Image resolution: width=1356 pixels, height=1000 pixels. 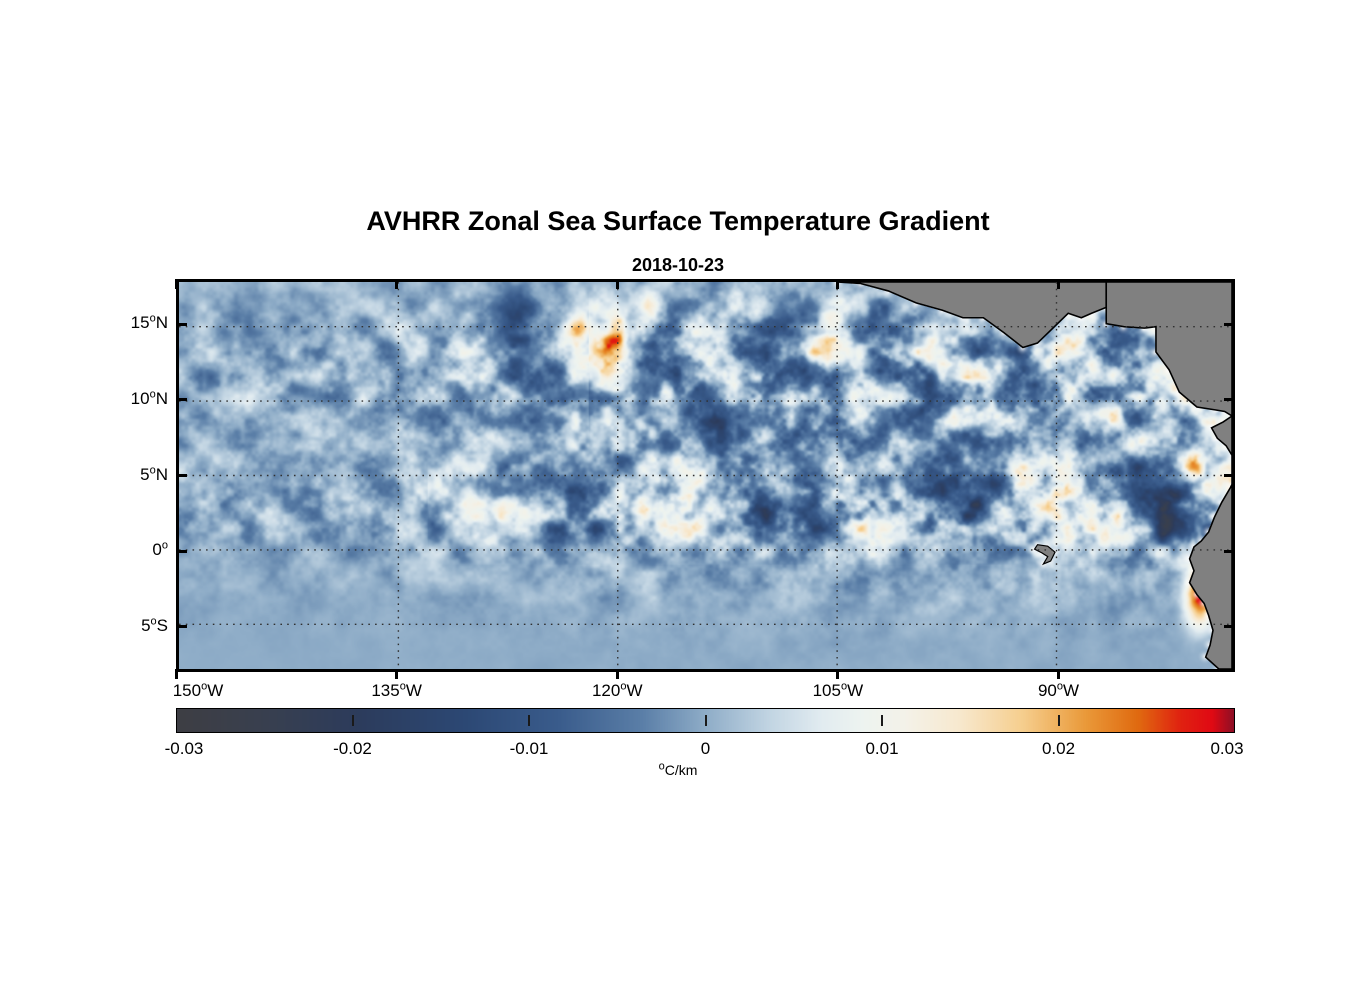 I want to click on x-axis-tick-label: 120oW, so click(x=617, y=690).